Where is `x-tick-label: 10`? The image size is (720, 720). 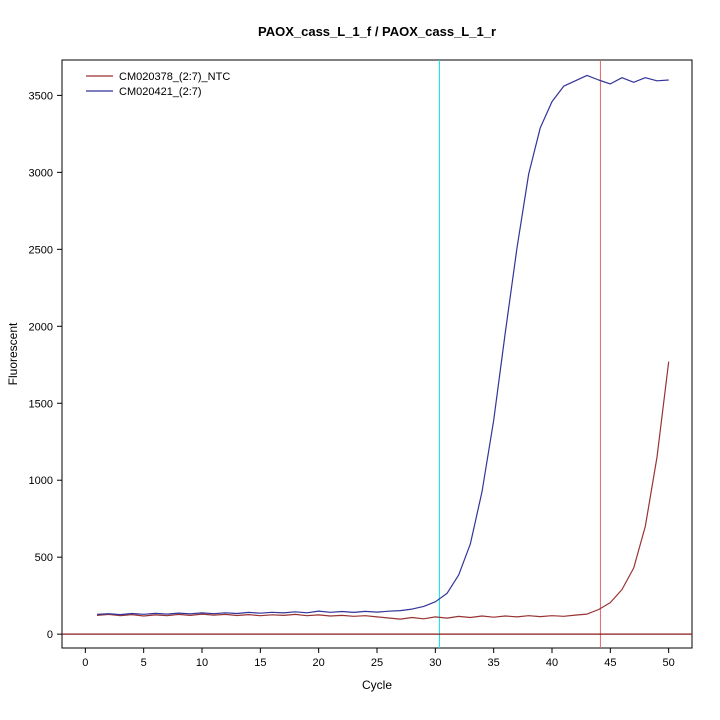 x-tick-label: 10 is located at coordinates (202, 663).